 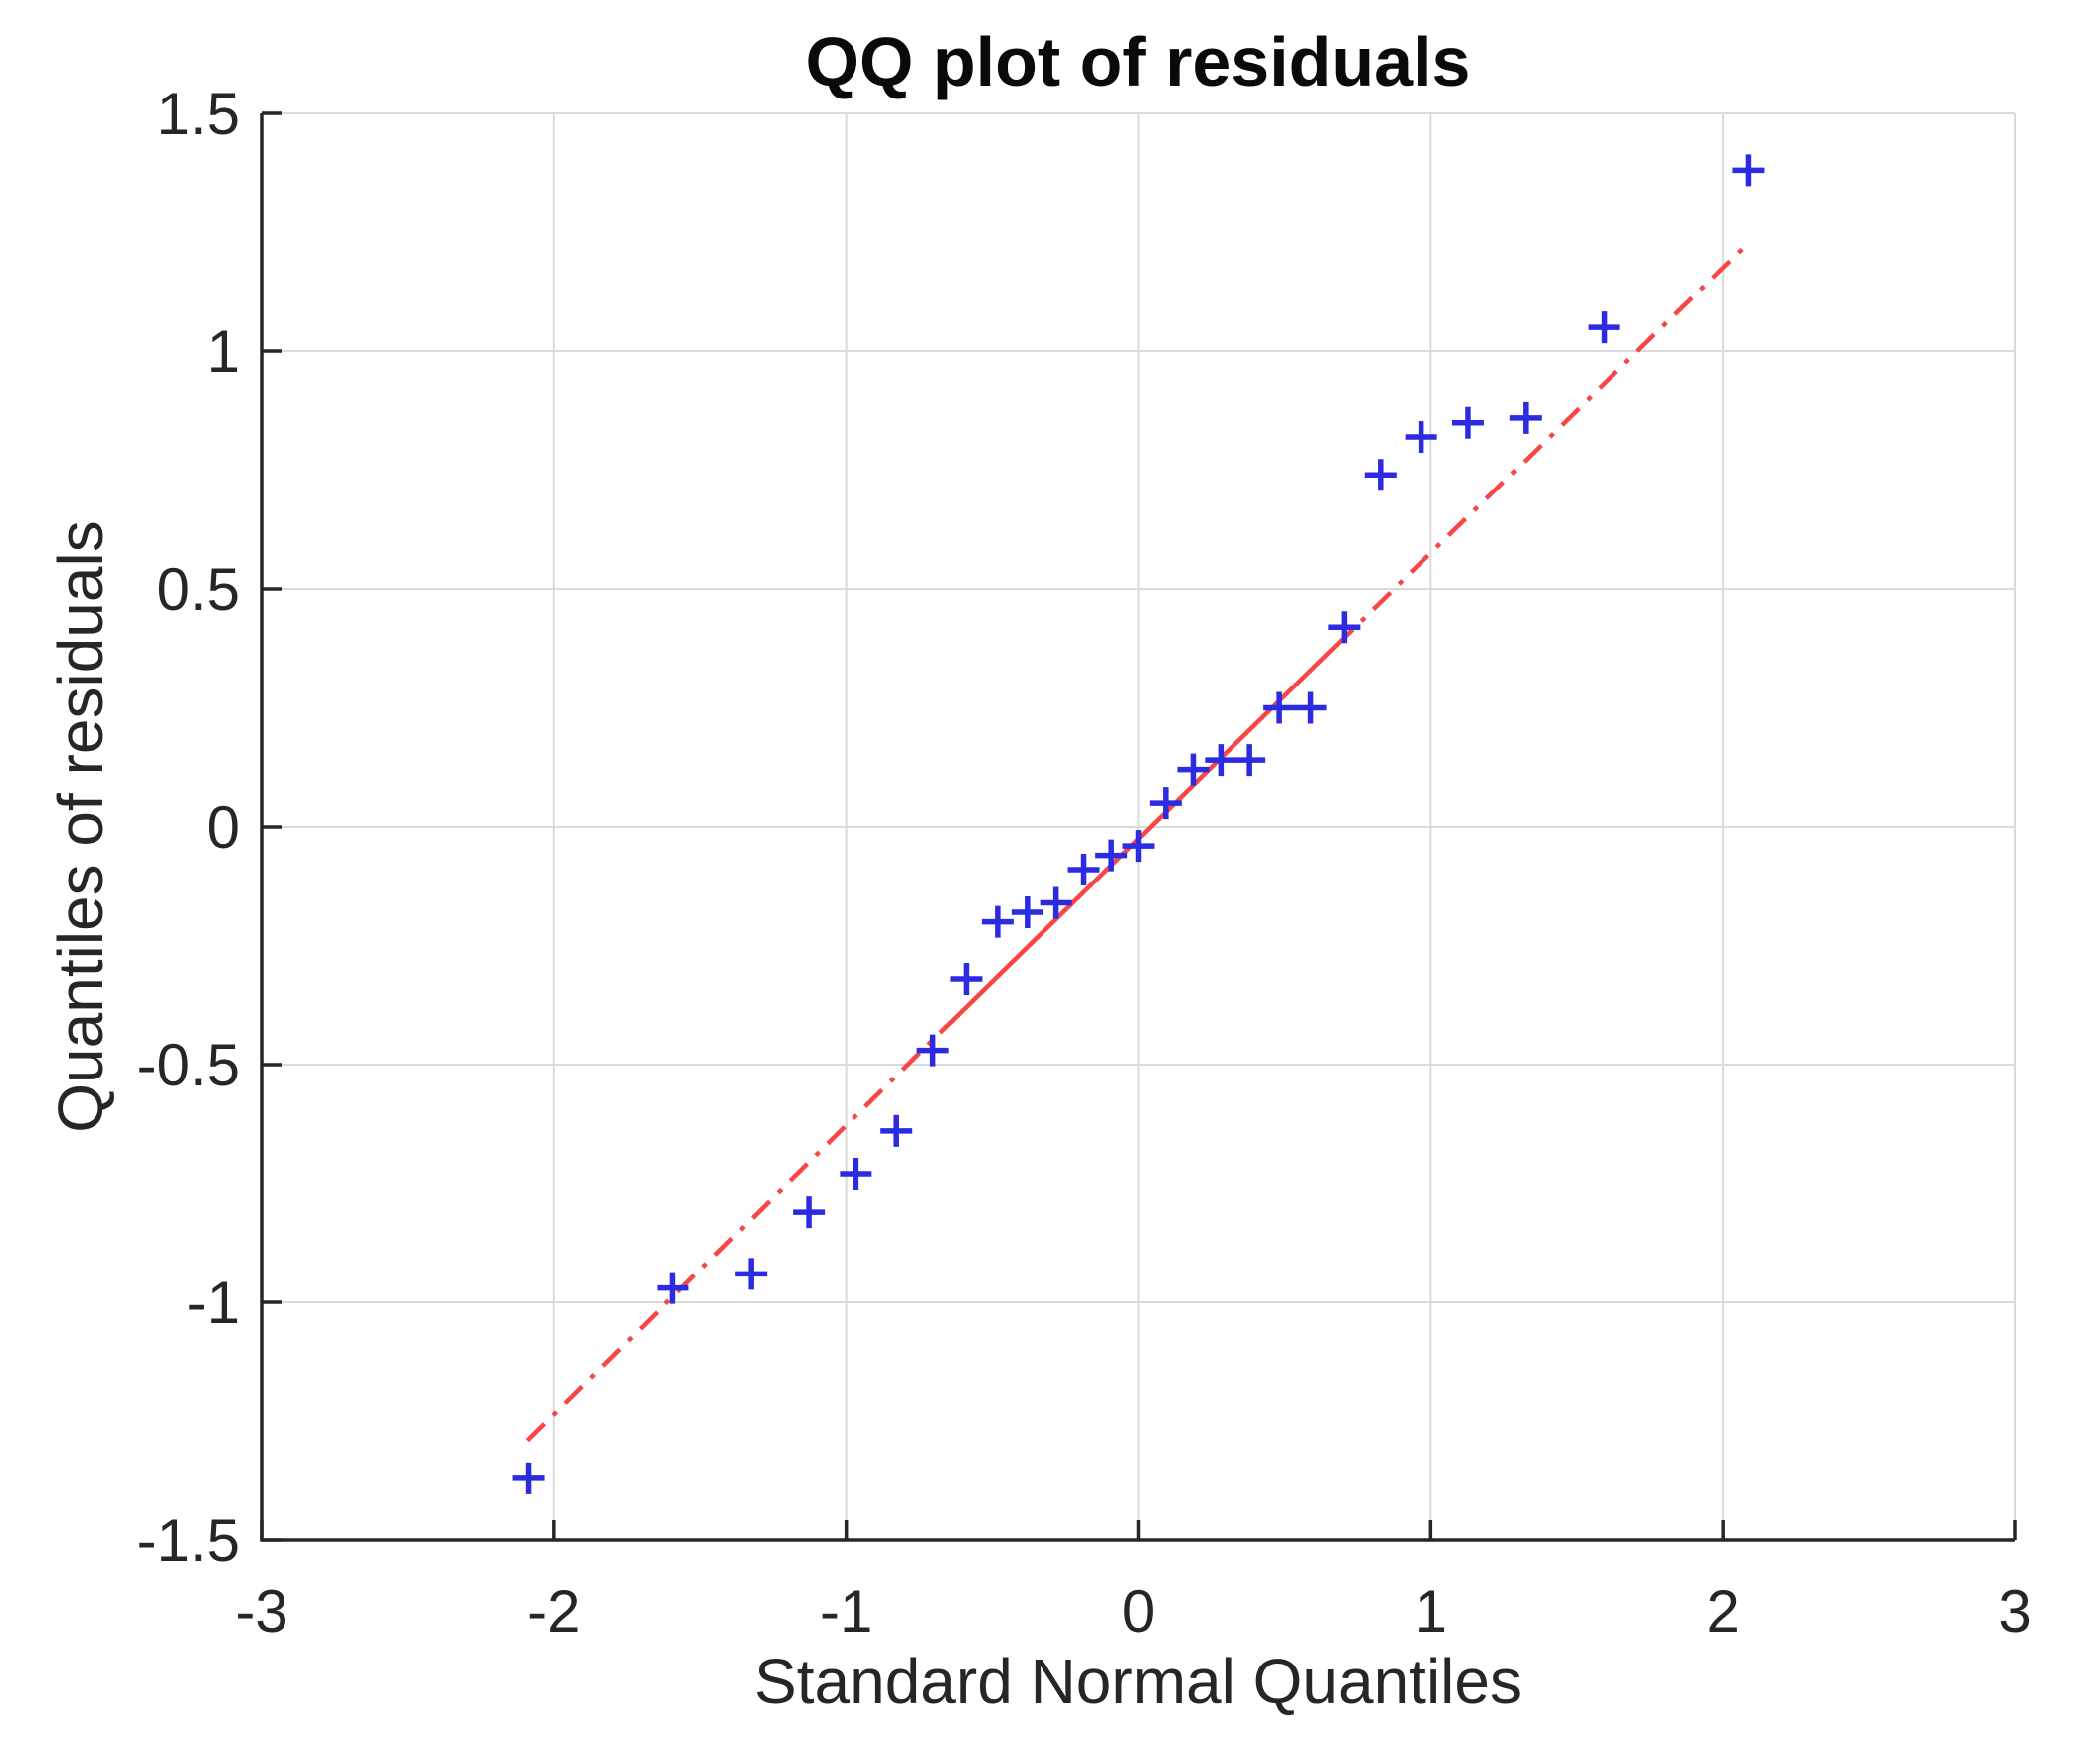 I want to click on x-tick-label: -2, so click(x=553, y=1611).